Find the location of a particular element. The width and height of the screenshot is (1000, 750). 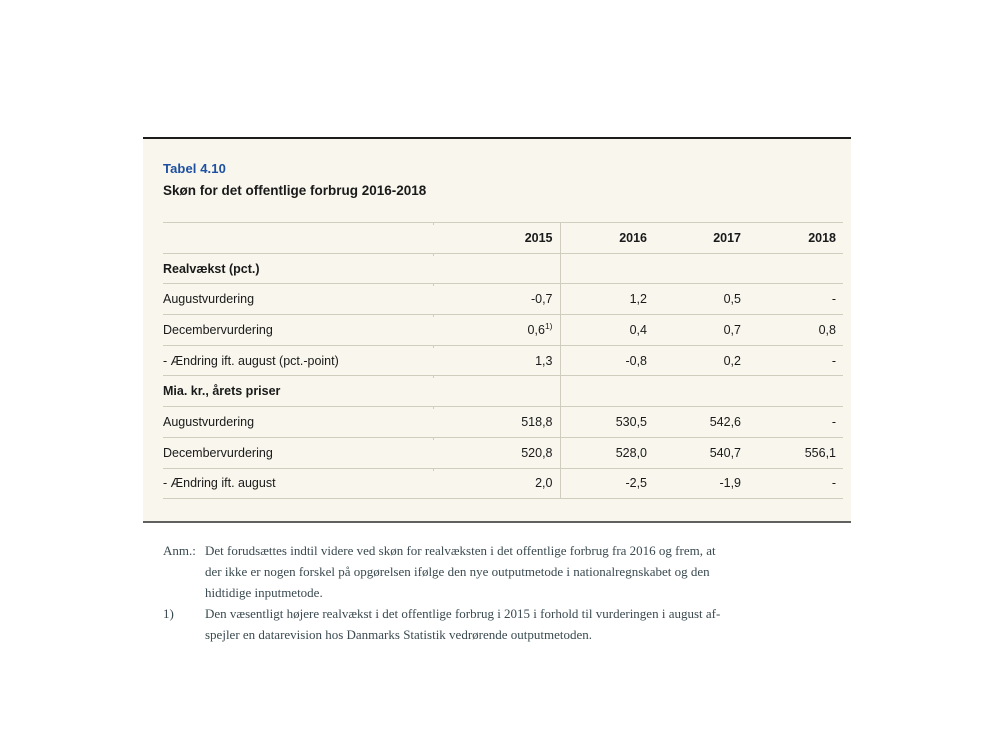

row-label: - Ændring ift. august (pct.-point) is located at coordinates (301, 361).